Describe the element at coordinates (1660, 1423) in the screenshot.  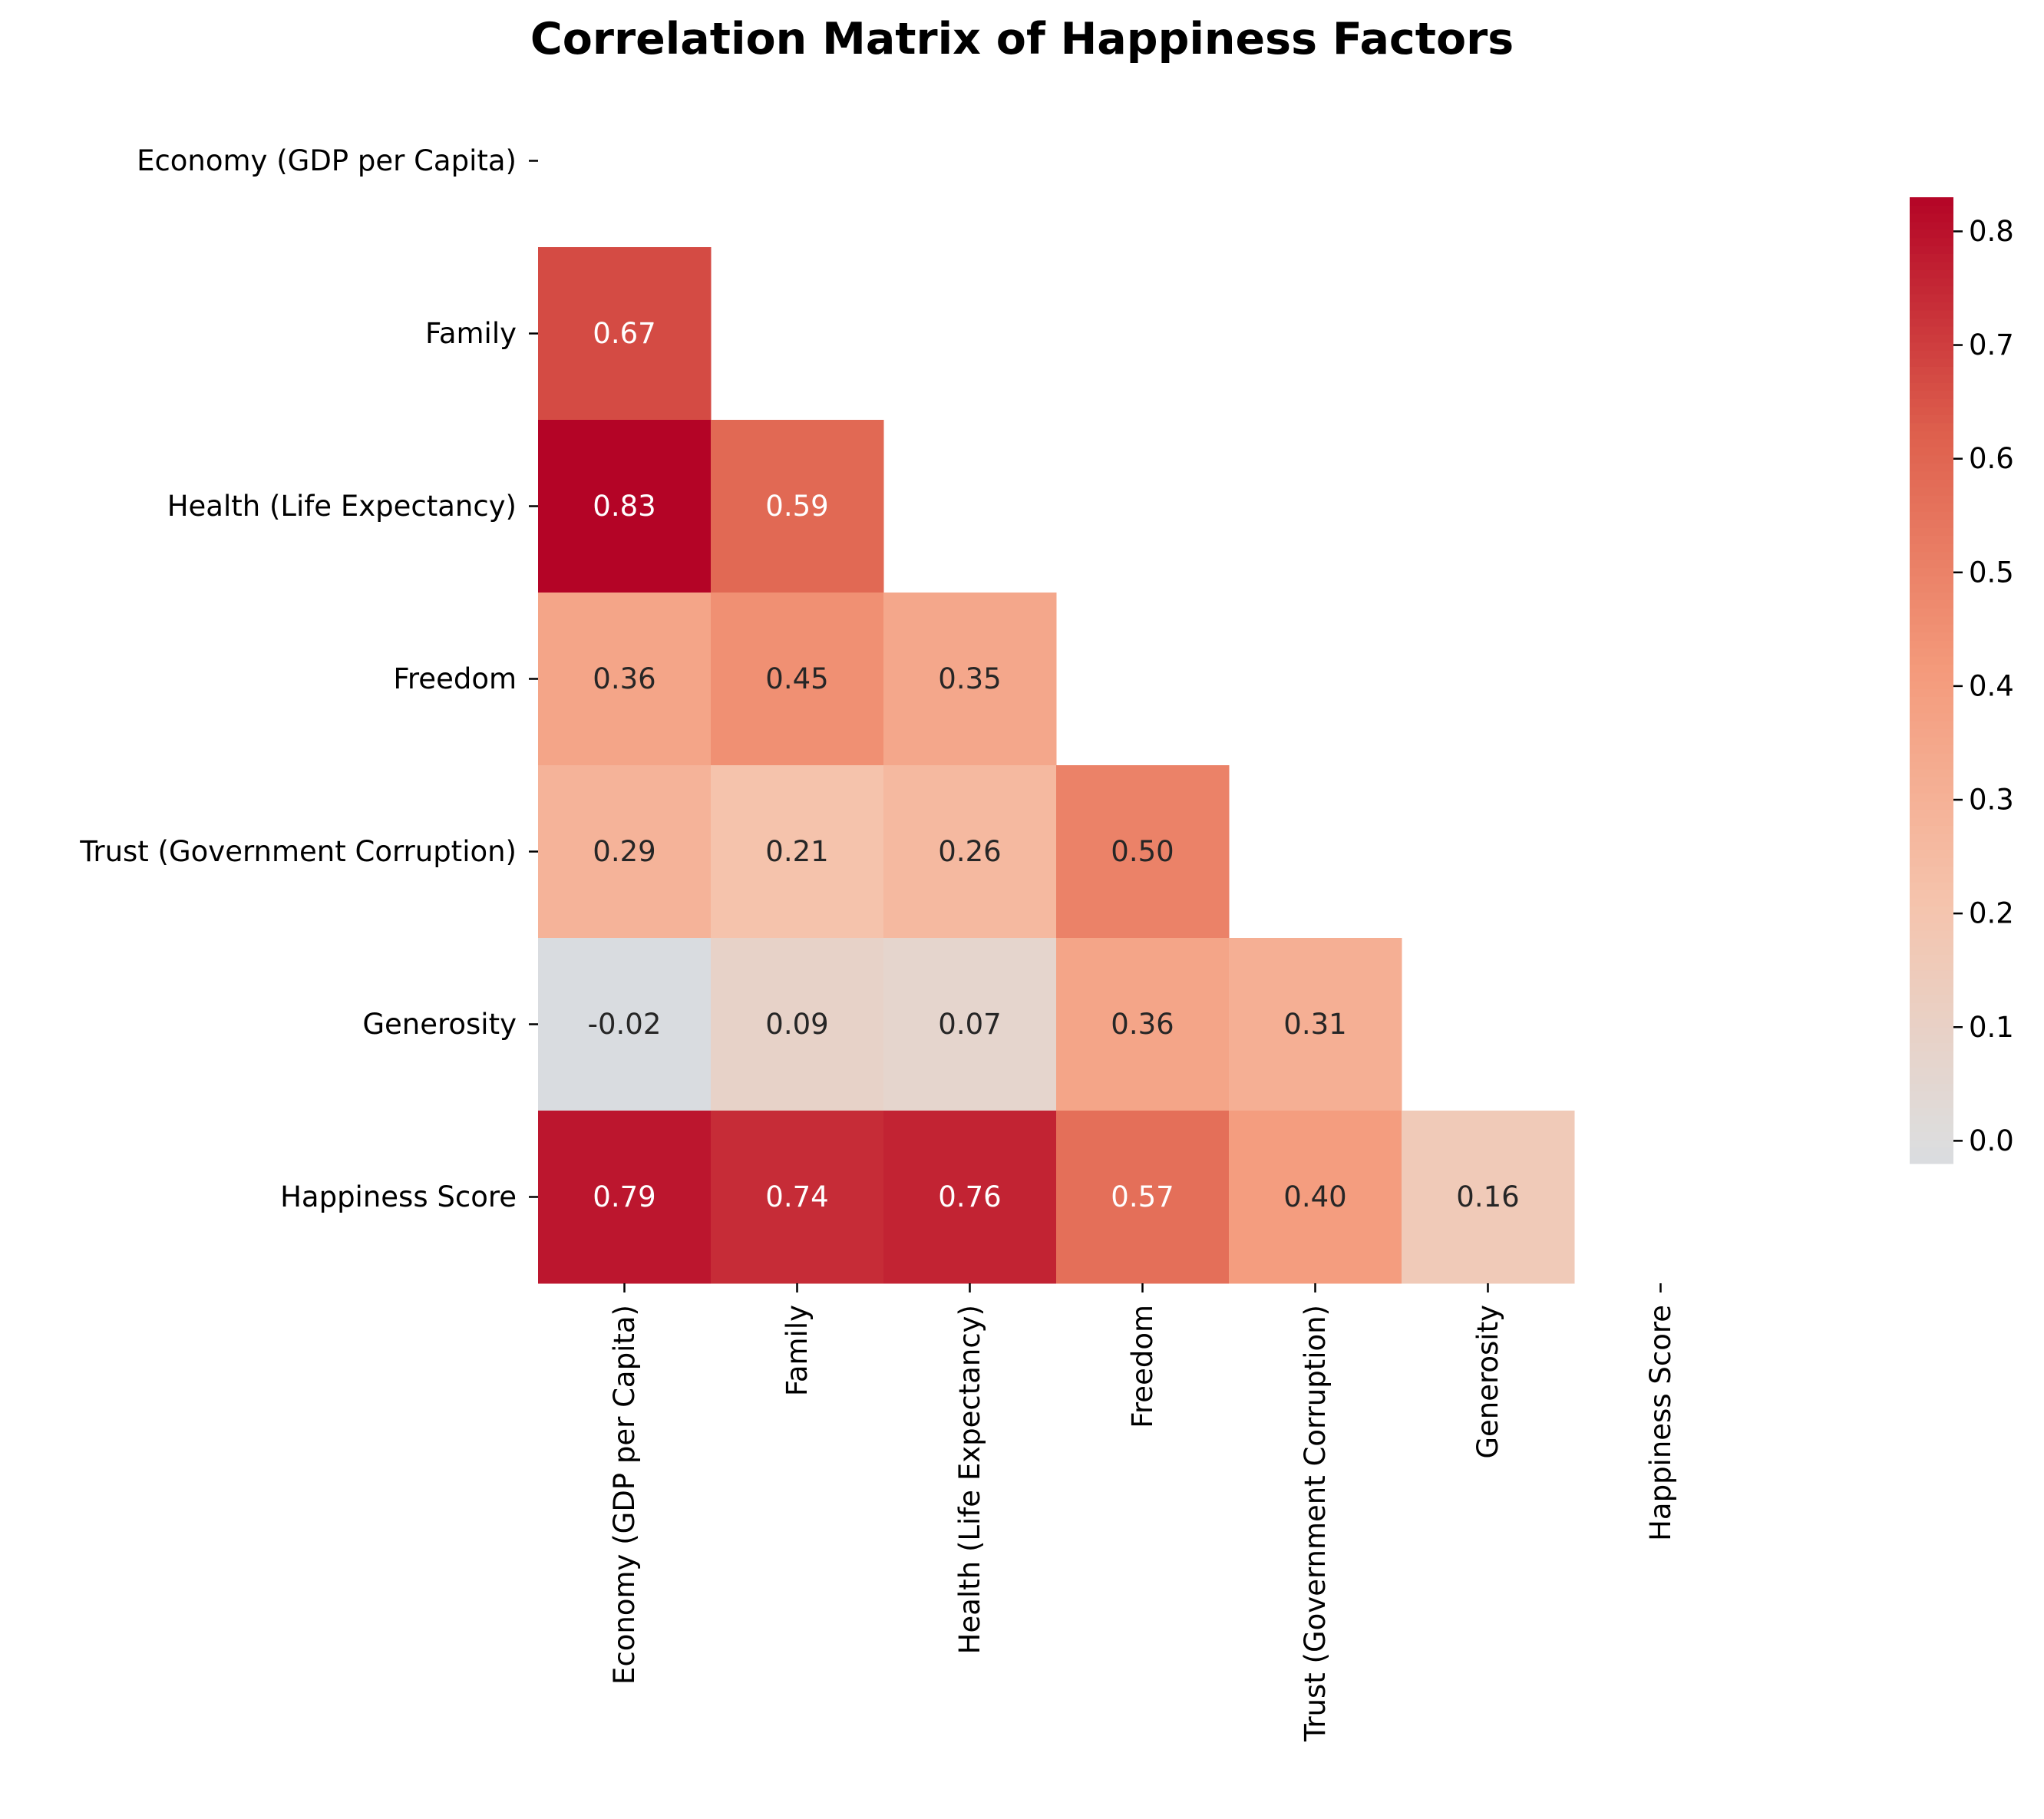
I see `x-tick-label: Happiness Score` at that location.